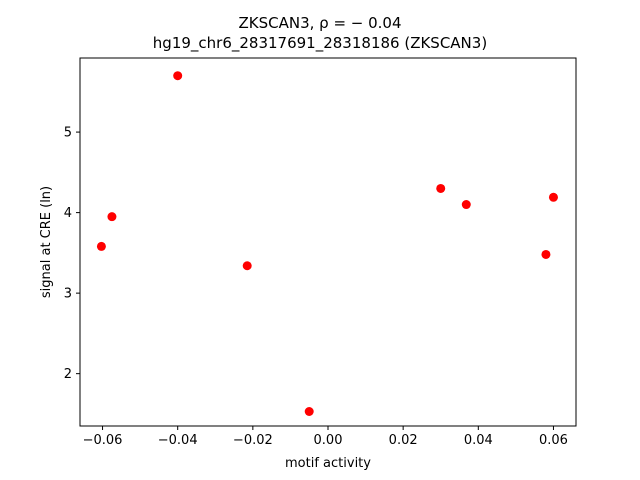  I want to click on chart-title: ZKSCAN3, ρ = − 0.04, so click(320, 23).